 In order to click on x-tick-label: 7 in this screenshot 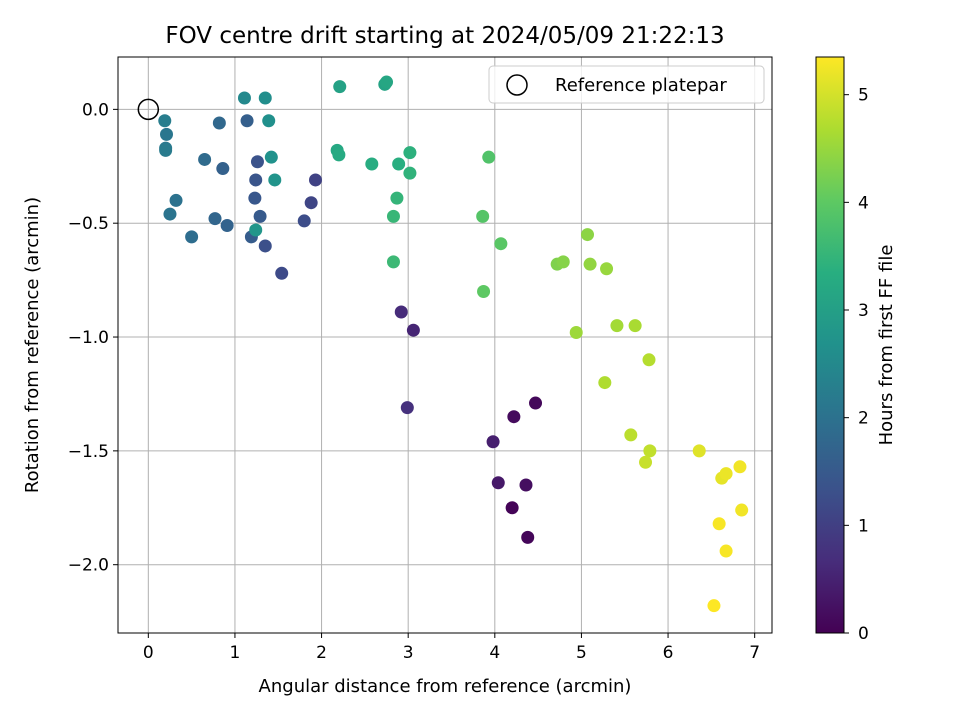, I will do `click(754, 653)`.